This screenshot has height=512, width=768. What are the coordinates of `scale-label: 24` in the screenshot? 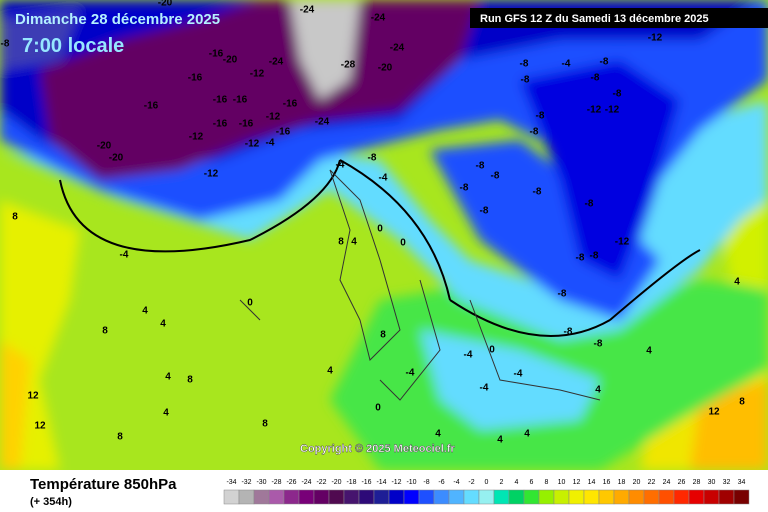 It's located at (667, 482).